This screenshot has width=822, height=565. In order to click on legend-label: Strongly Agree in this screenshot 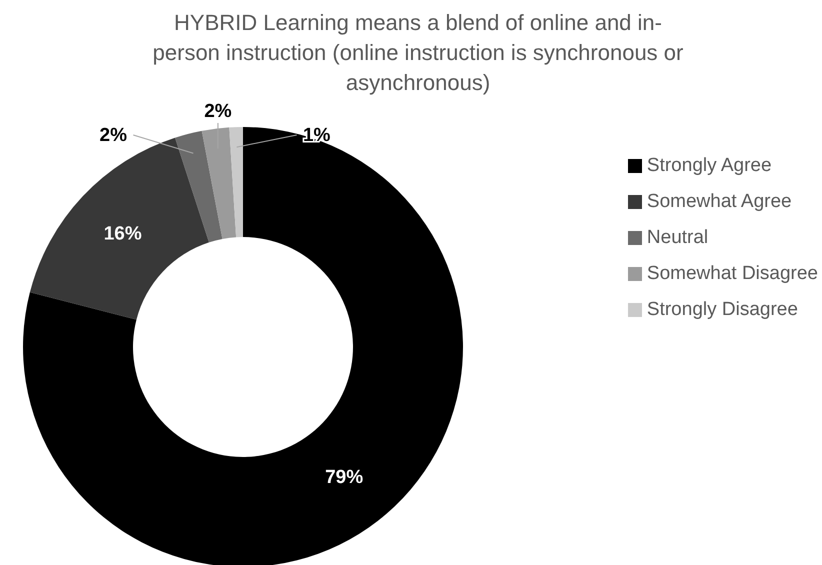, I will do `click(709, 166)`.